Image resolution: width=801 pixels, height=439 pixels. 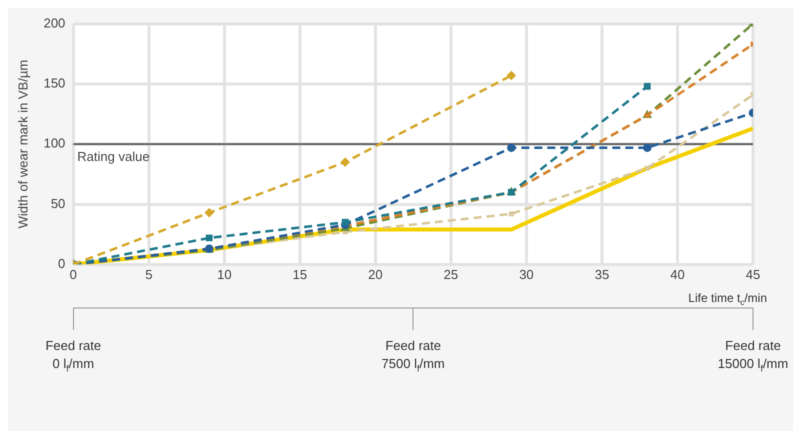 What do you see at coordinates (58, 203) in the screenshot?
I see `y-tick-label: 50` at bounding box center [58, 203].